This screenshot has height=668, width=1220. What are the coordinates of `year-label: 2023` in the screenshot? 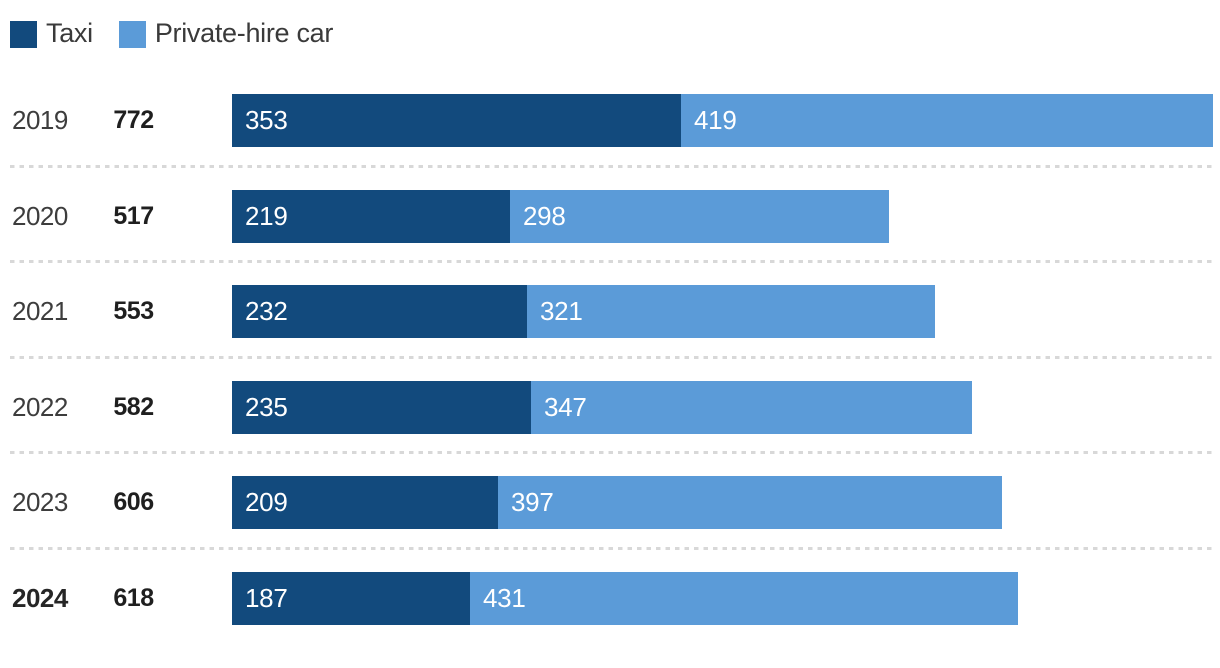 It's located at (40, 502).